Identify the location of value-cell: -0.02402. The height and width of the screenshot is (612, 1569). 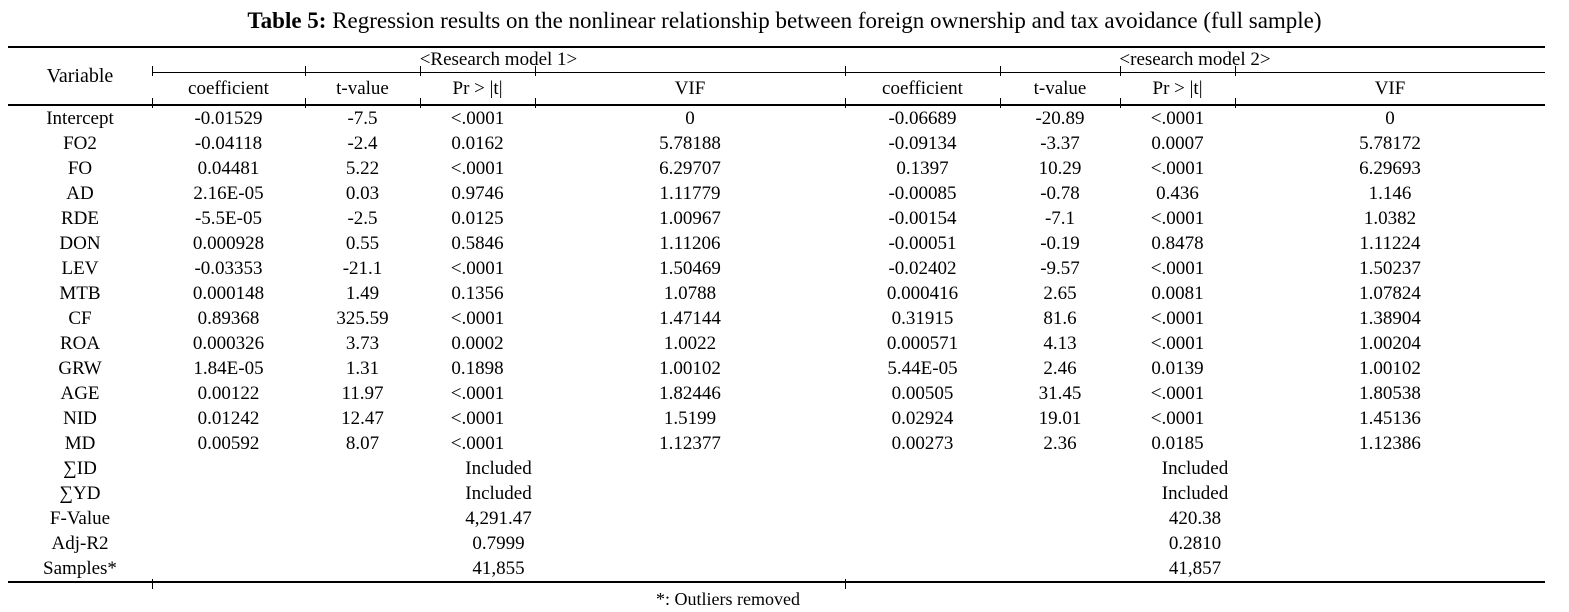
(922, 268).